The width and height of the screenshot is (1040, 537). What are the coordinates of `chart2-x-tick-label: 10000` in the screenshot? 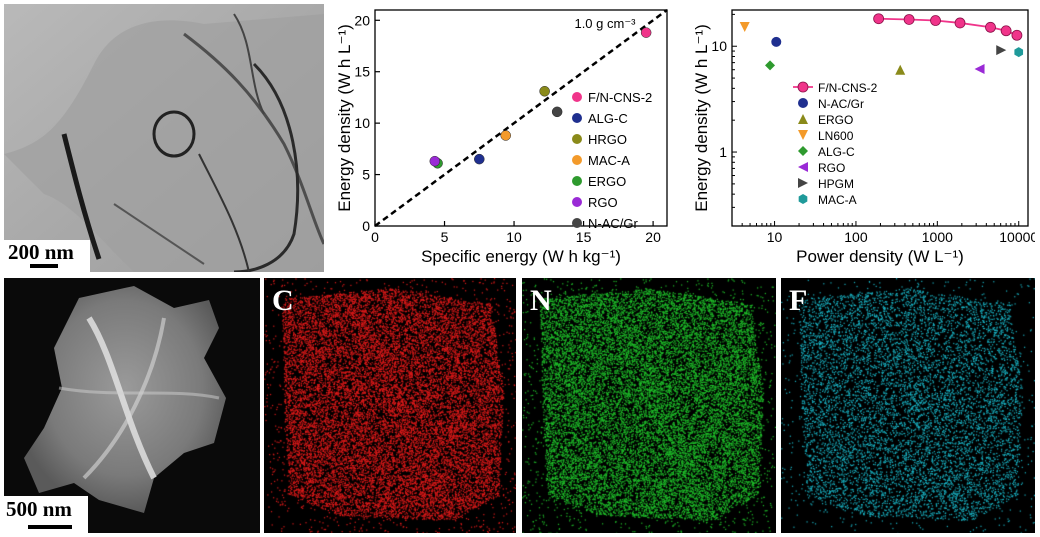 It's located at (1017, 237).